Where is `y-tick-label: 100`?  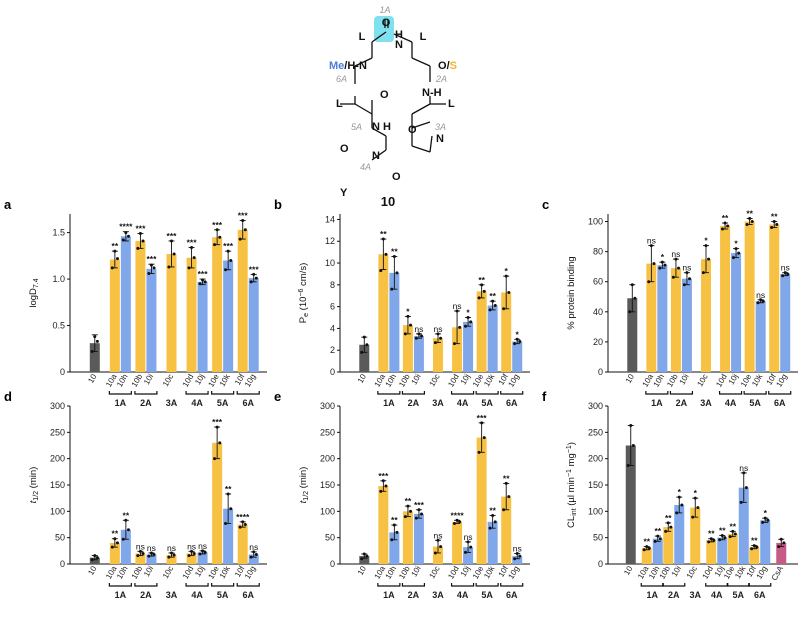 y-tick-label: 100 is located at coordinates (595, 511).